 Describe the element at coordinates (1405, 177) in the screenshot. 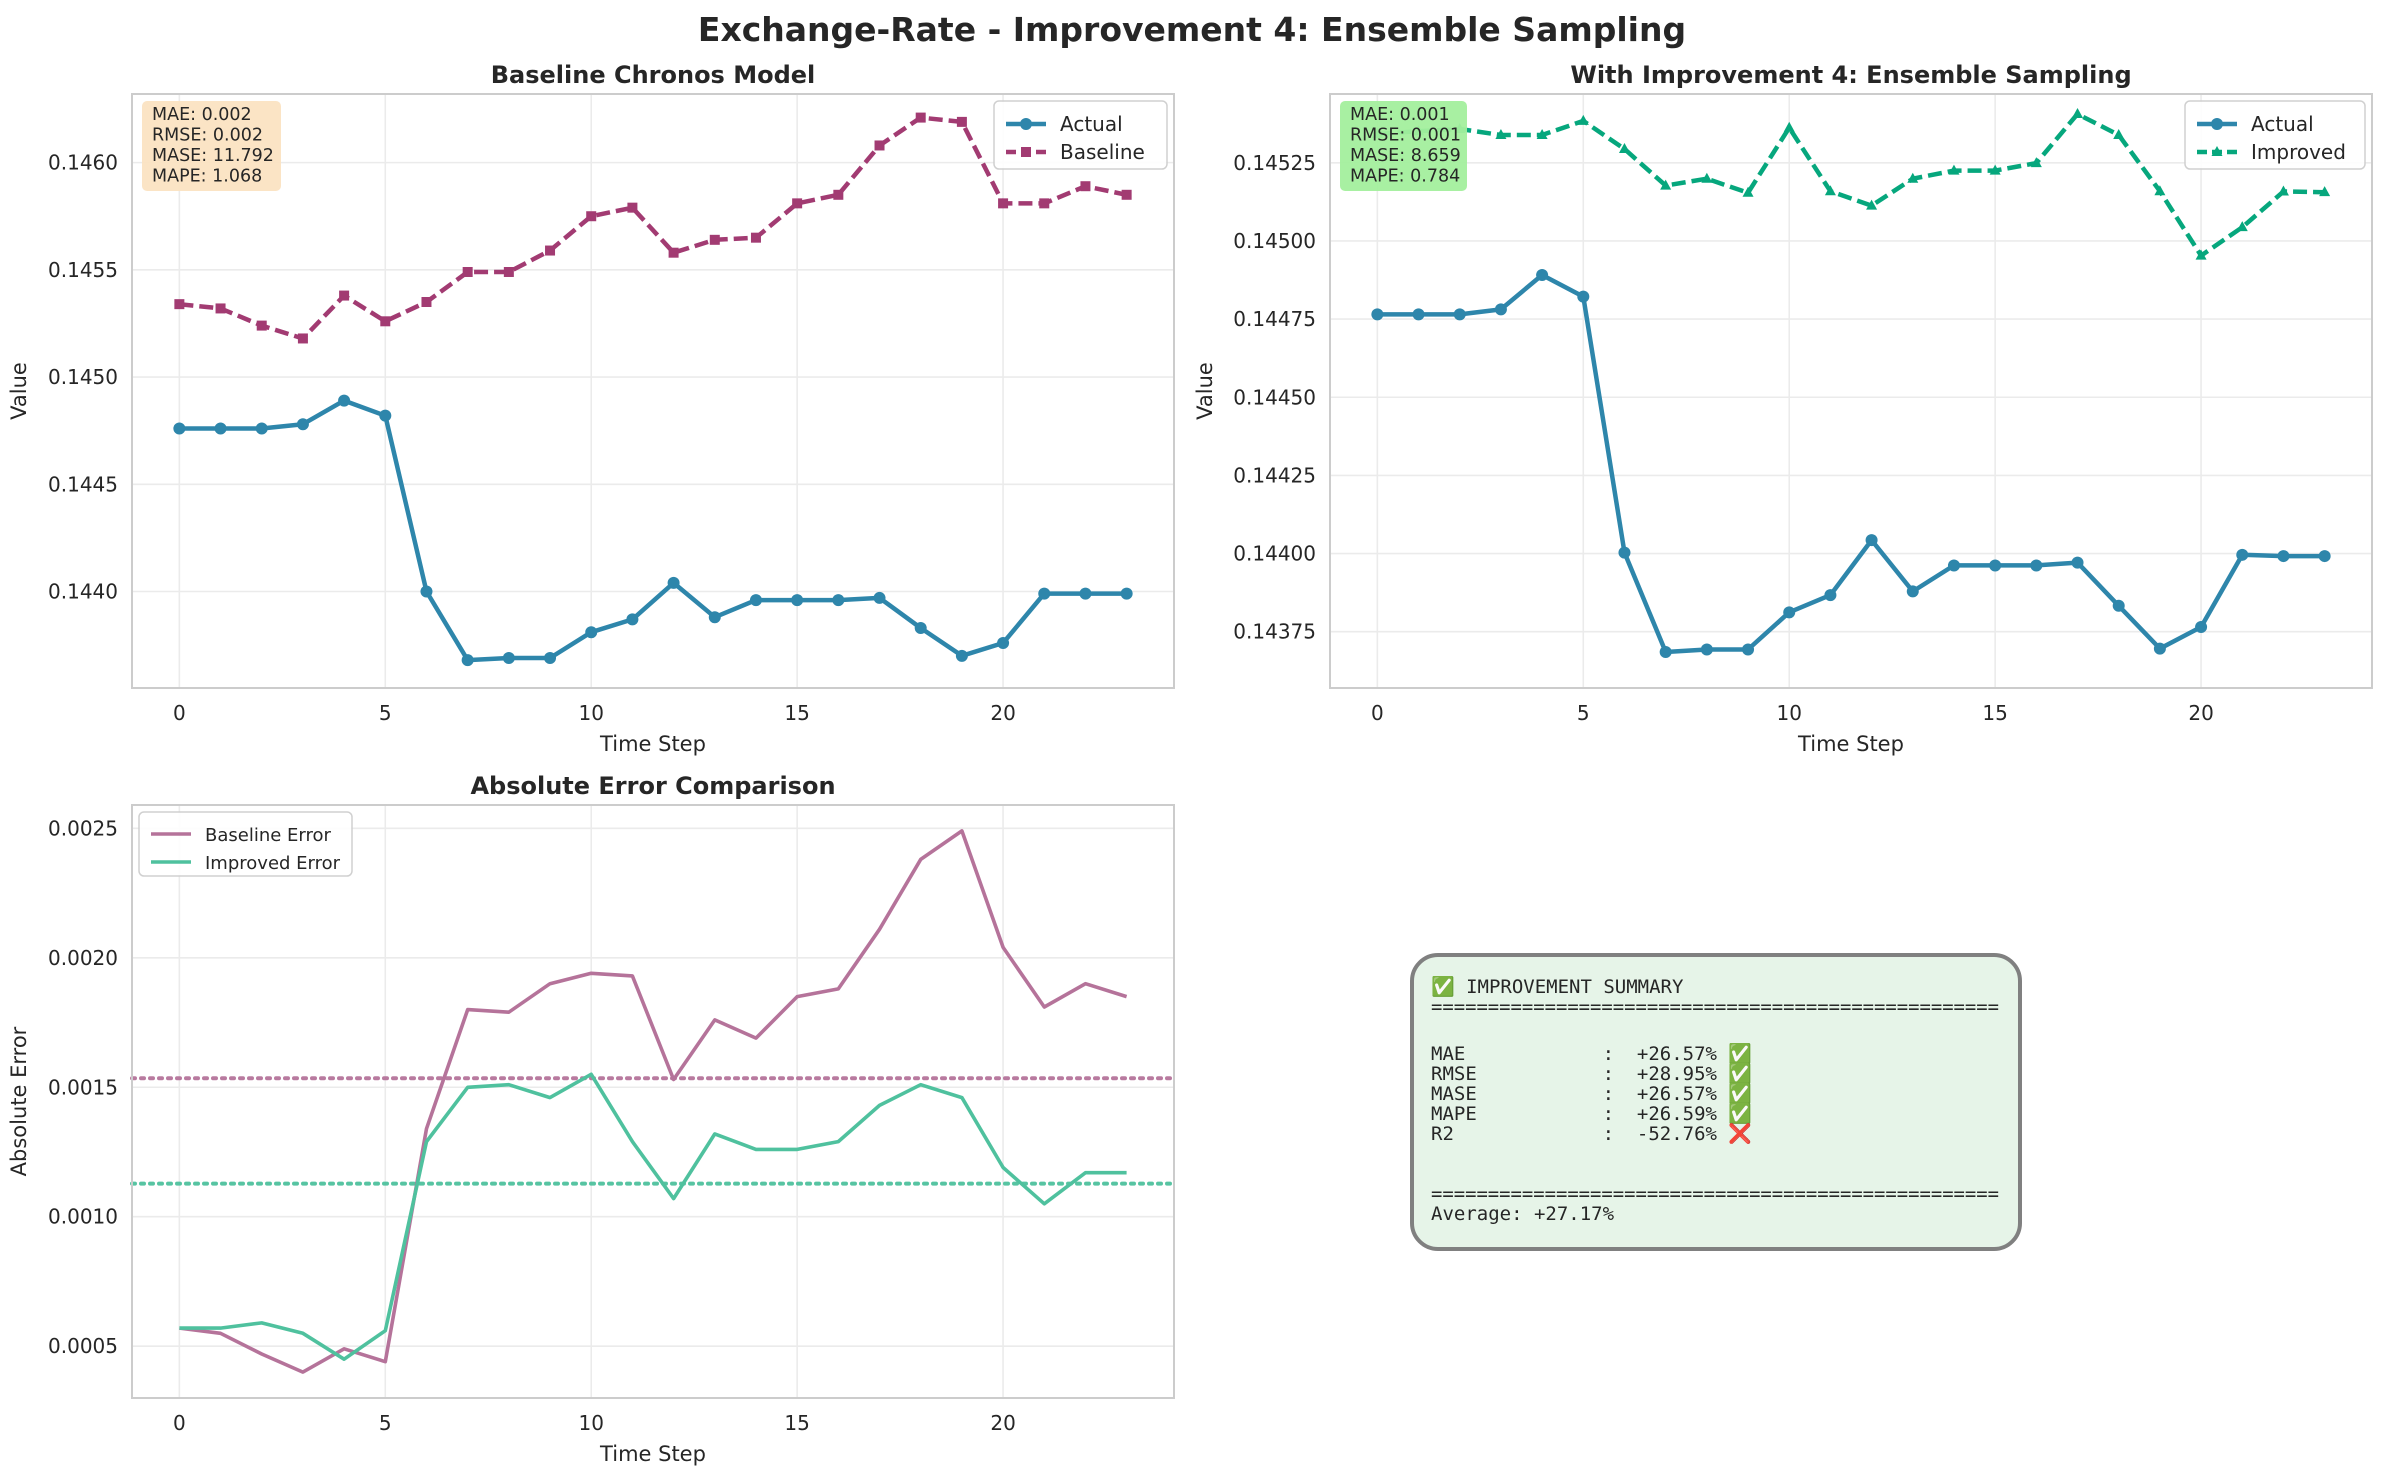

I see `metrics-line: MAPE: 0.784` at that location.